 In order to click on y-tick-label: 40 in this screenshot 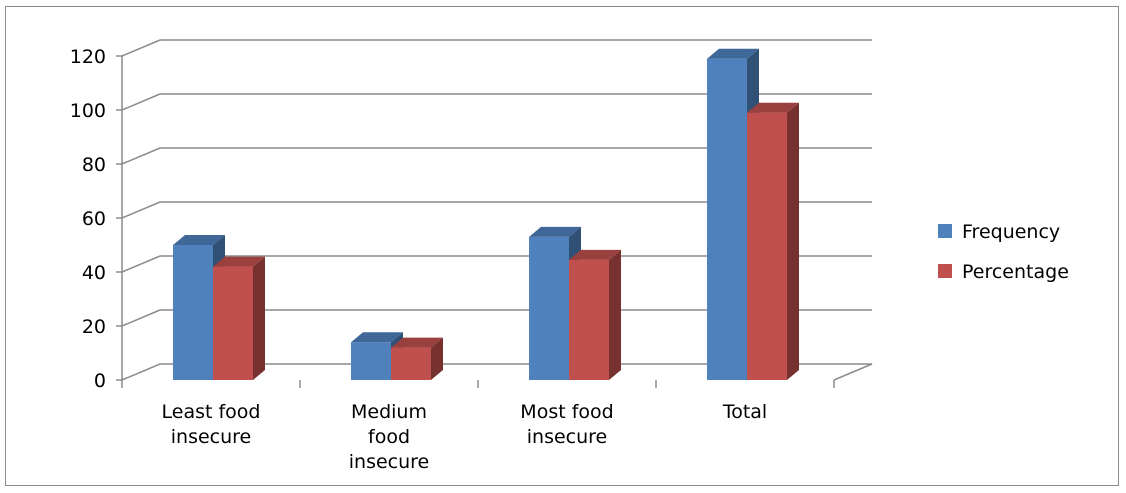, I will do `click(94, 273)`.